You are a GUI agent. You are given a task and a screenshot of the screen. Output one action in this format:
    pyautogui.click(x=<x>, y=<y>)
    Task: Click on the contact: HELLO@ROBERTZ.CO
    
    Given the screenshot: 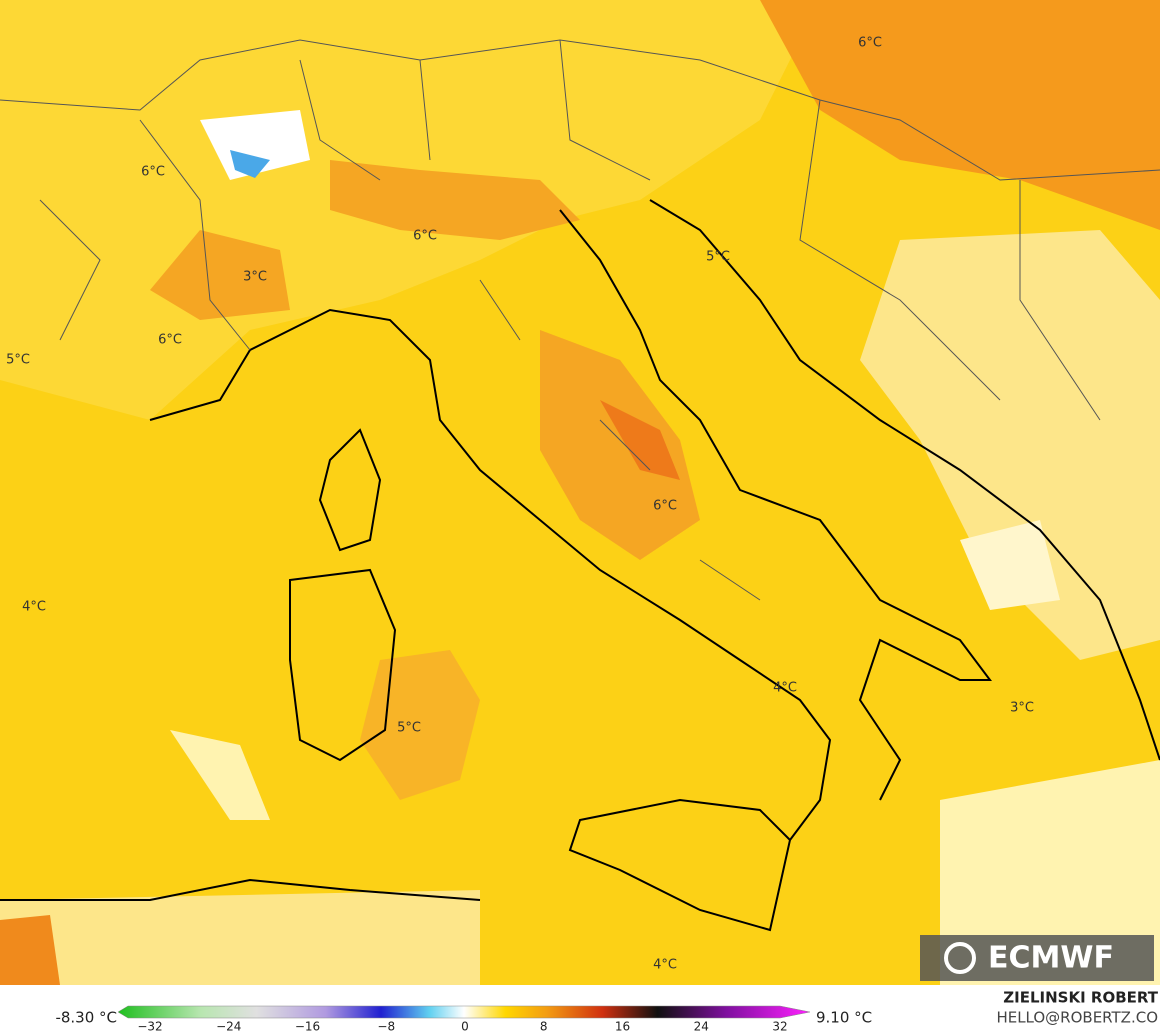 What is the action you would take?
    pyautogui.click(x=1077, y=1018)
    